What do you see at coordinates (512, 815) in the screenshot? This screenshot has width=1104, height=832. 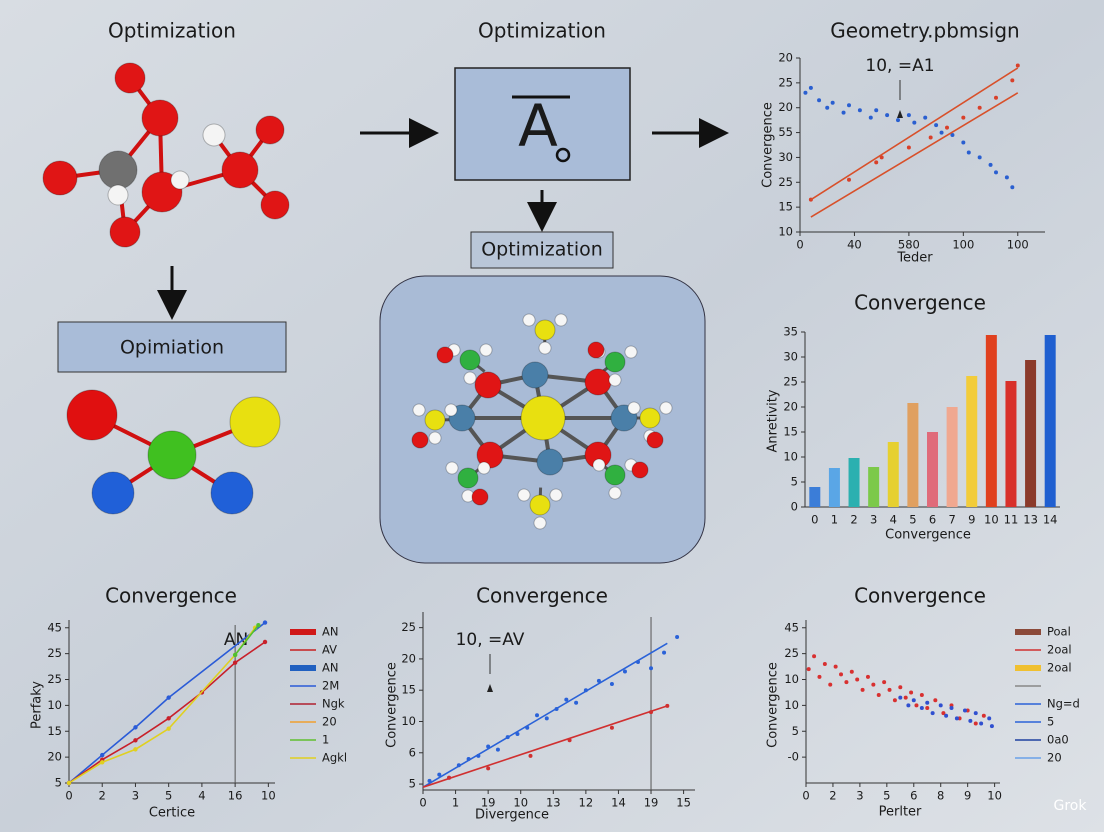 I see `x-axis-label: Divergence` at bounding box center [512, 815].